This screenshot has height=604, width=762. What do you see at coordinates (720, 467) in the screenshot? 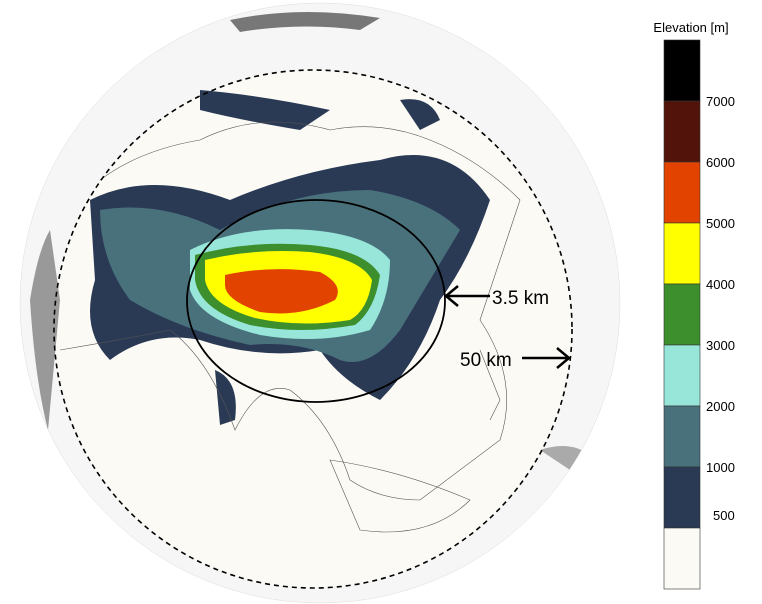
I see `colorbar-tick-label: 1000` at bounding box center [720, 467].